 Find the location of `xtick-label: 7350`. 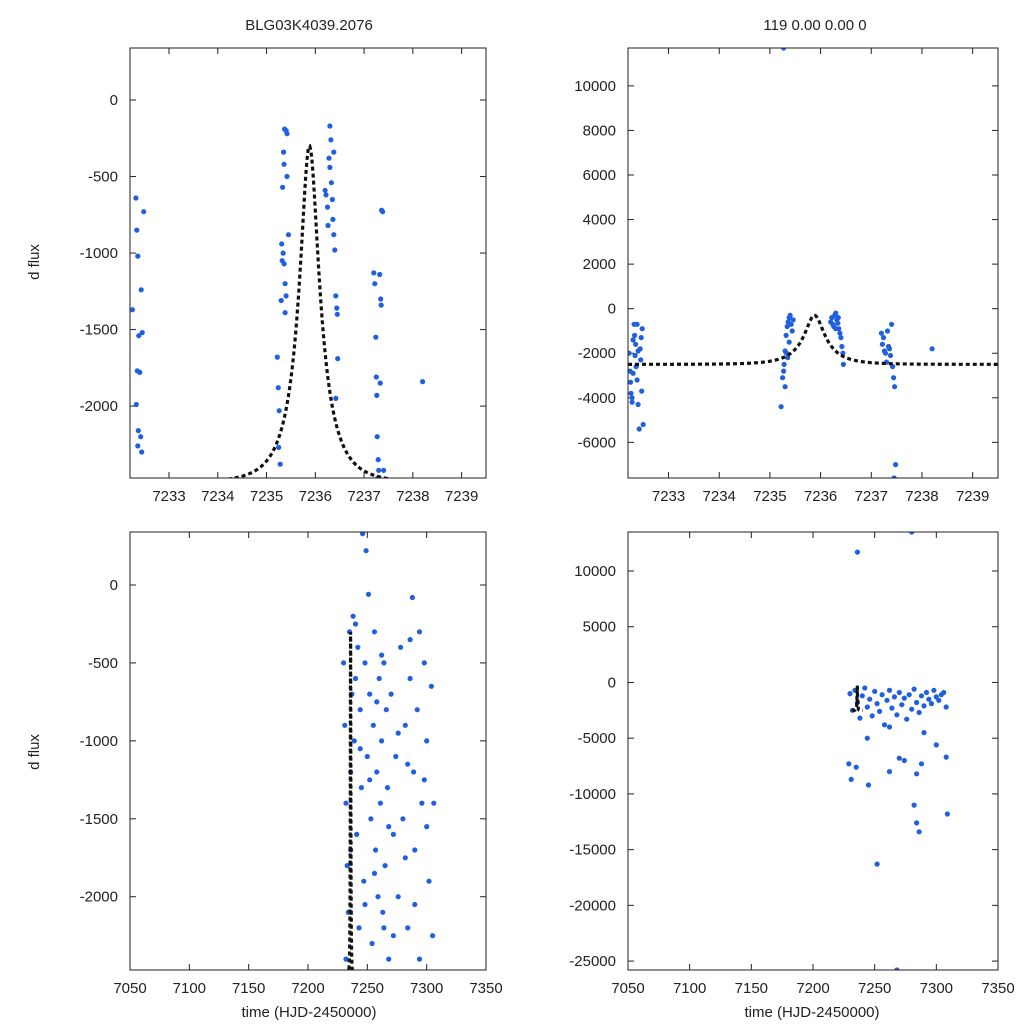

xtick-label: 7350 is located at coordinates (485, 988).